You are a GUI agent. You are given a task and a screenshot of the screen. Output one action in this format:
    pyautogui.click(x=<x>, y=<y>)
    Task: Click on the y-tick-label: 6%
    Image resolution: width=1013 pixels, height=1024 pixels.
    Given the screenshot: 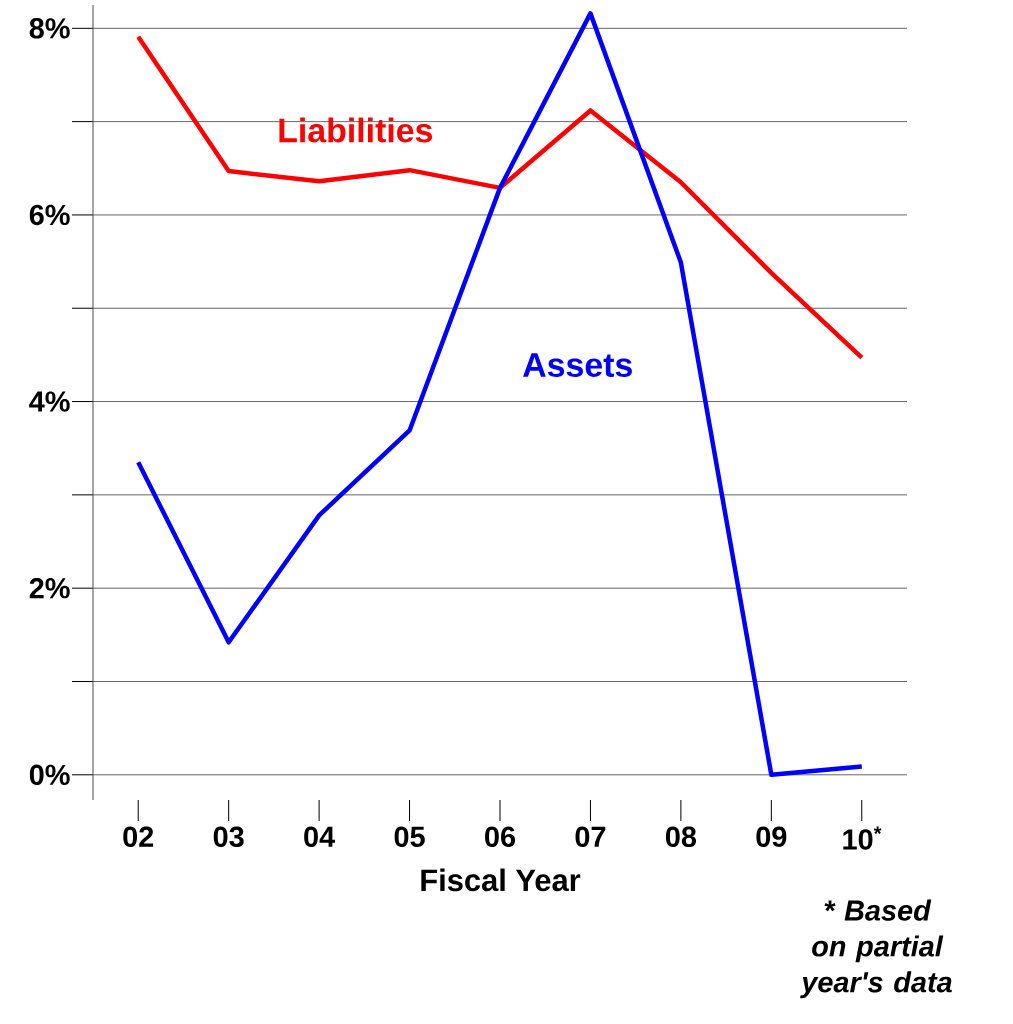 What is the action you would take?
    pyautogui.click(x=49, y=215)
    